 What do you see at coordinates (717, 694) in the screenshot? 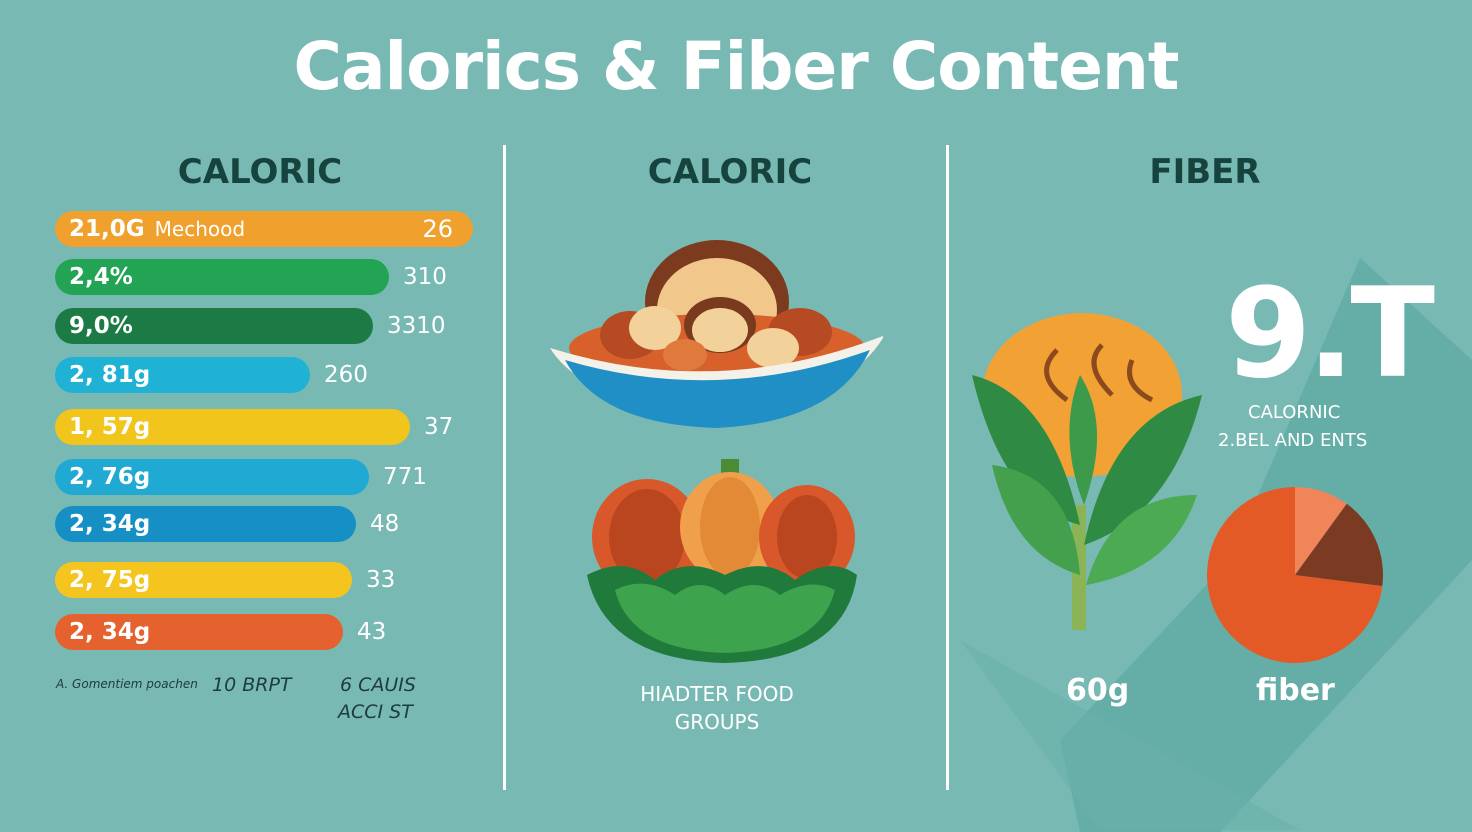
I see `middle-caption-line1: HIADTER FOOD` at bounding box center [717, 694].